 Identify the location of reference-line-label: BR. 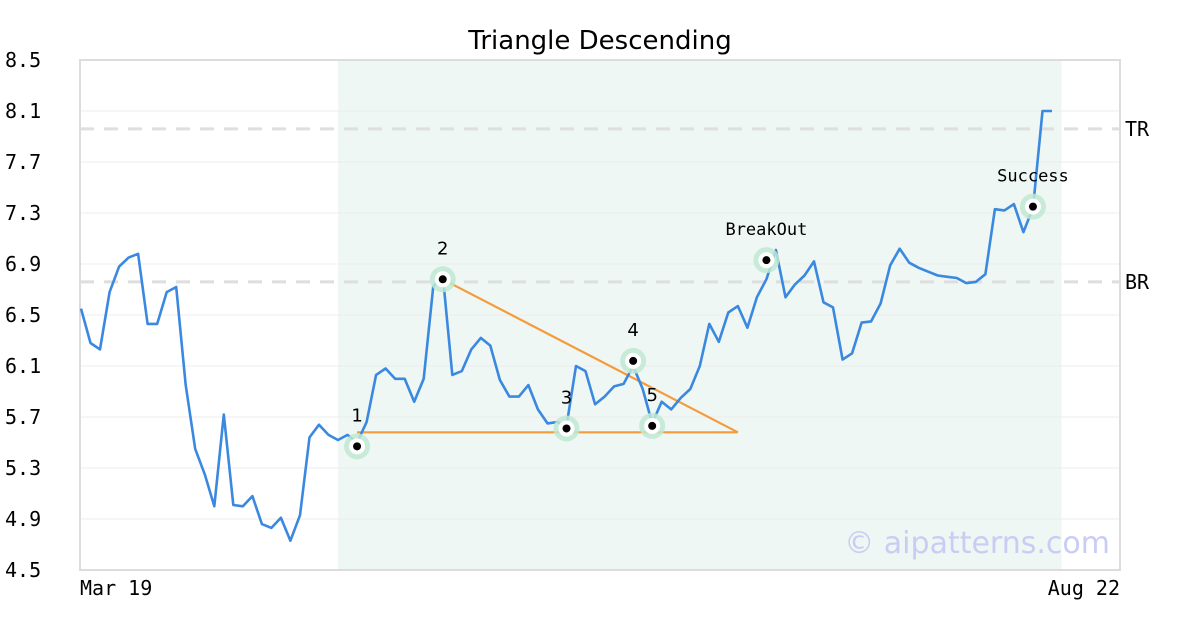
(1137, 282).